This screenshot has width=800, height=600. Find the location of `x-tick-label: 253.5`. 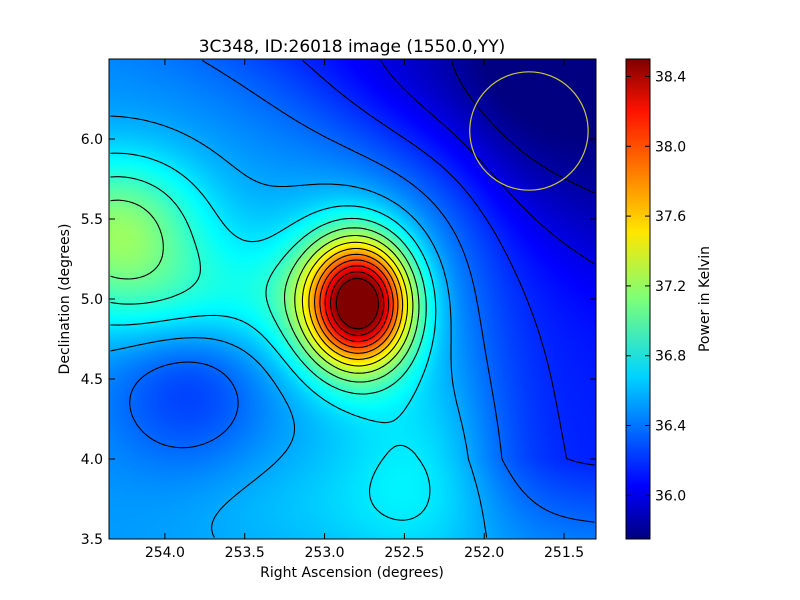

x-tick-label: 253.5 is located at coordinates (245, 553).